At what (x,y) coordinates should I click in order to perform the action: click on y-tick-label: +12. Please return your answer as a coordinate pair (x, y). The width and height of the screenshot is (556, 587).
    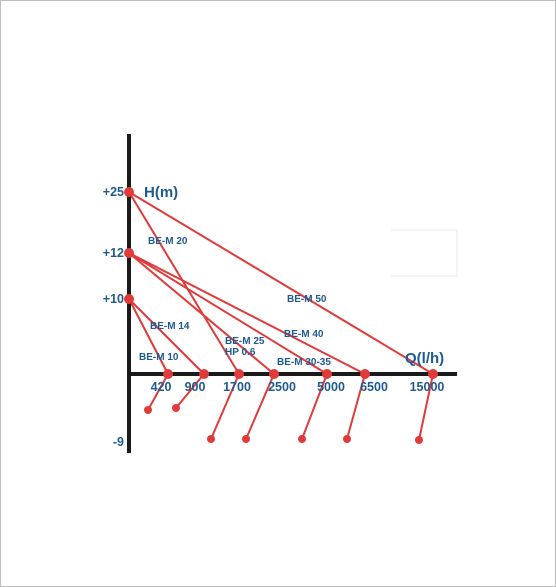
    Looking at the image, I should click on (113, 253).